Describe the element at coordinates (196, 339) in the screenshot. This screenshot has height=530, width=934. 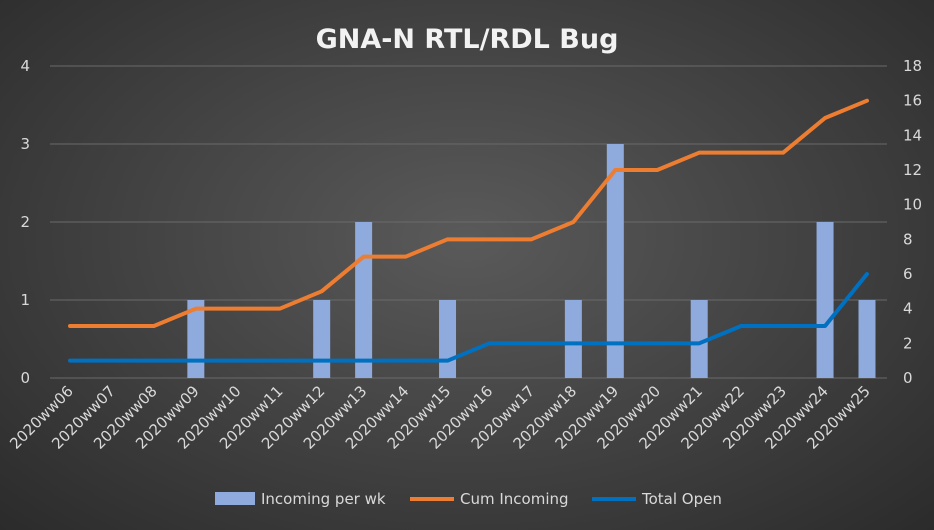
I see `bar-2020ww09` at that location.